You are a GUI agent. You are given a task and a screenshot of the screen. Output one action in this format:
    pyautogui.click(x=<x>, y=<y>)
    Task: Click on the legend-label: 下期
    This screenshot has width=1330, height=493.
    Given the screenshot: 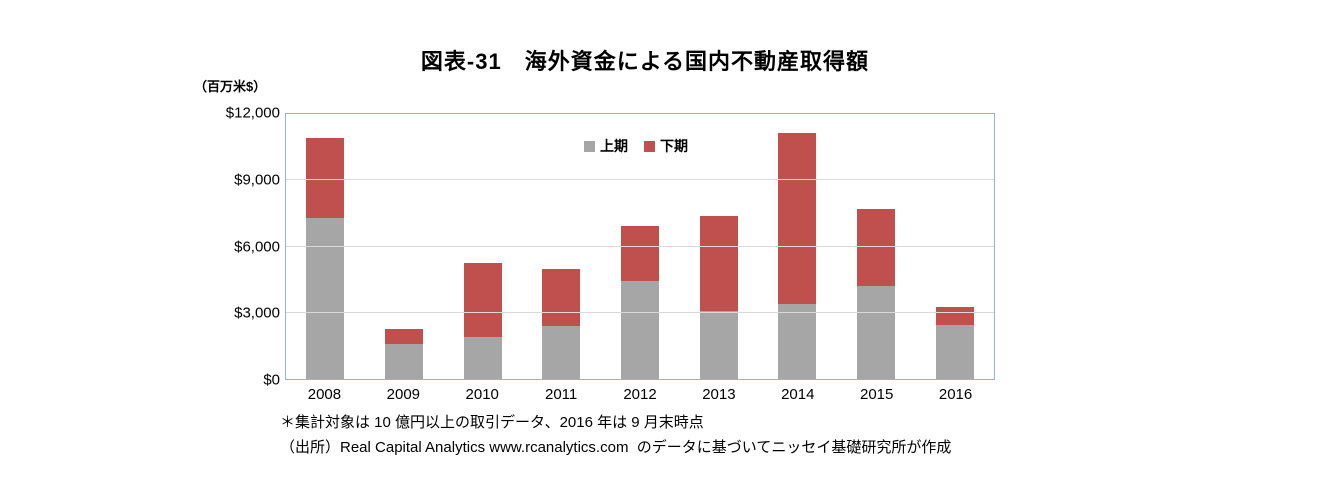 What is the action you would take?
    pyautogui.click(x=674, y=146)
    